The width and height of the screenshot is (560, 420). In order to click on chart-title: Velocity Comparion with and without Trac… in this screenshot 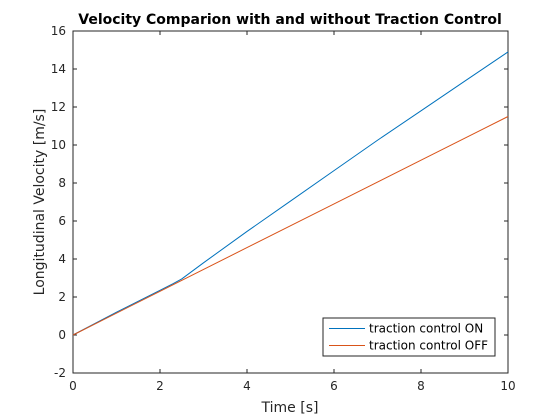, I will do `click(290, 20)`.